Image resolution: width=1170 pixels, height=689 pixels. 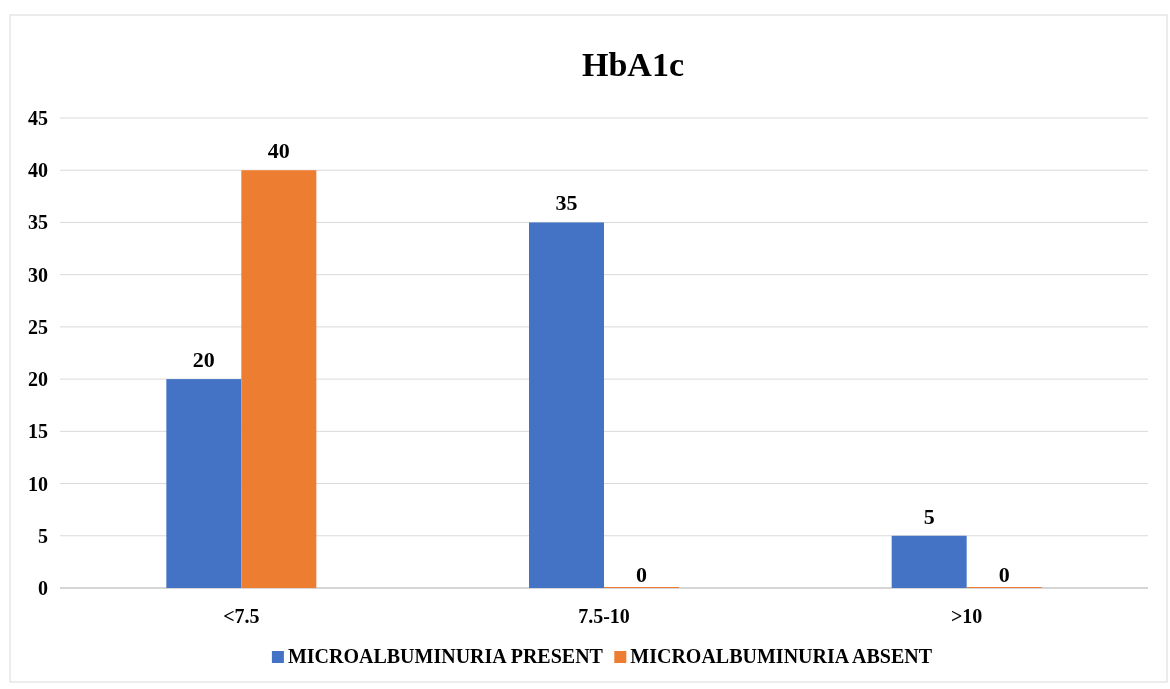 I want to click on y-tick-label: 45, so click(x=38, y=118).